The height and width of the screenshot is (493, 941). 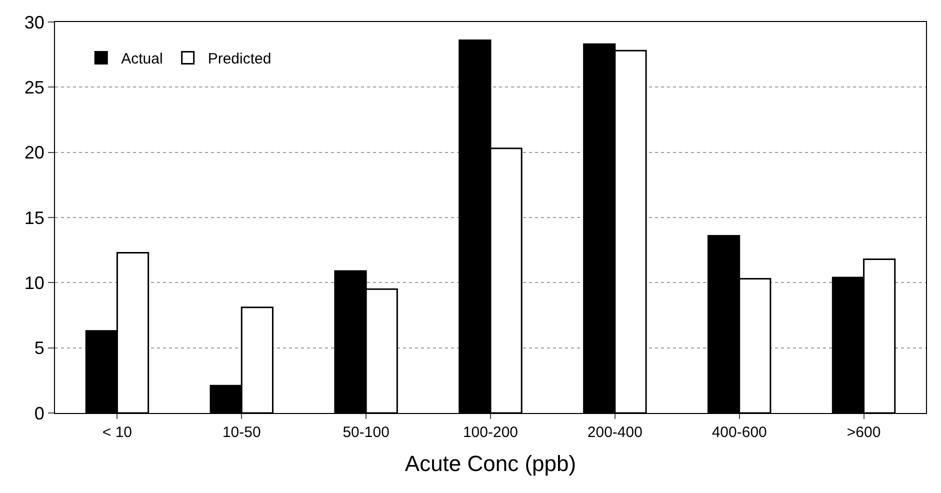 I want to click on y-tick-label: 30, so click(x=34, y=22).